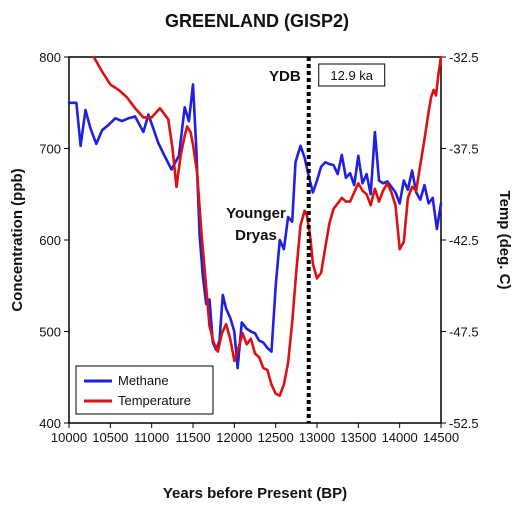 This screenshot has height=515, width=514. What do you see at coordinates (17, 239) in the screenshot?
I see `y-axis-title: Concentration (ppb)` at bounding box center [17, 239].